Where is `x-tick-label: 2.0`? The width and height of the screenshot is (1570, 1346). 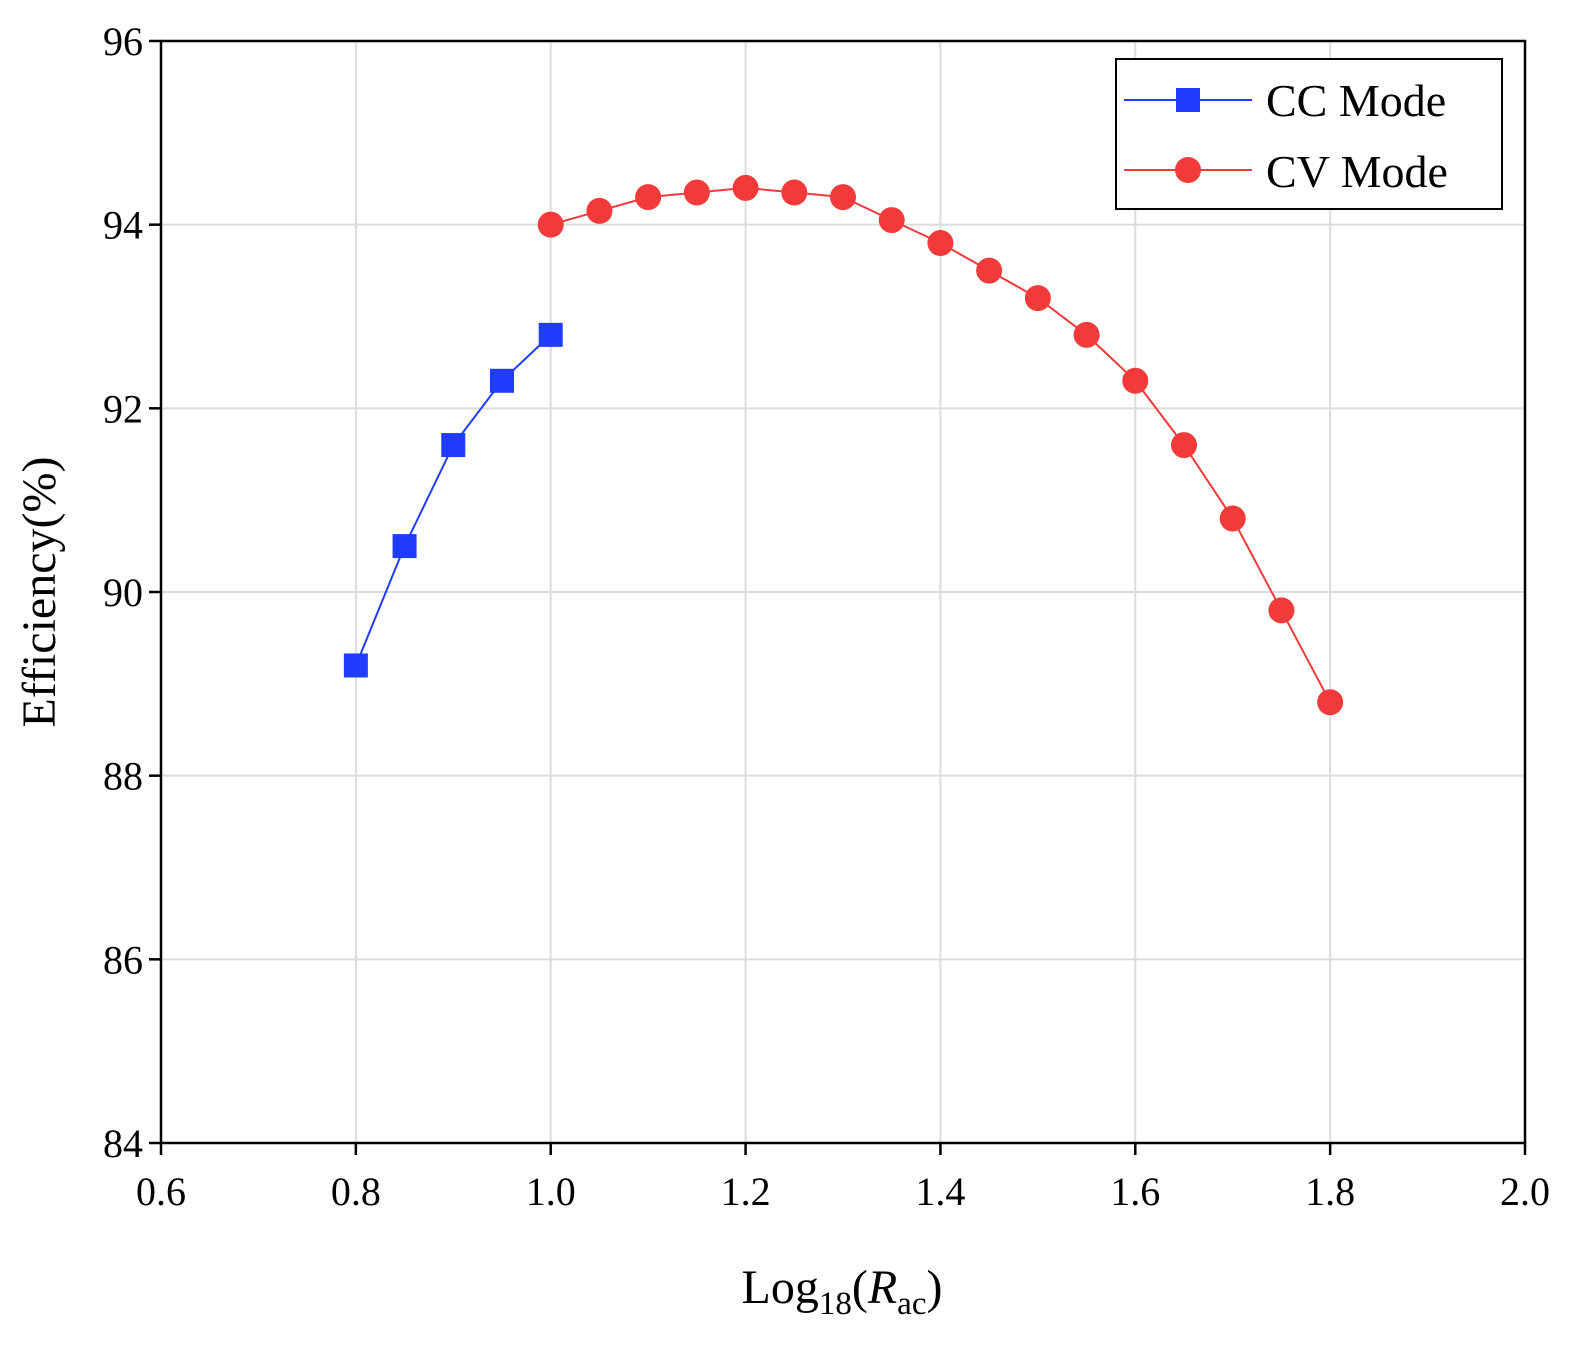
x-tick-label: 2.0 is located at coordinates (1525, 1191).